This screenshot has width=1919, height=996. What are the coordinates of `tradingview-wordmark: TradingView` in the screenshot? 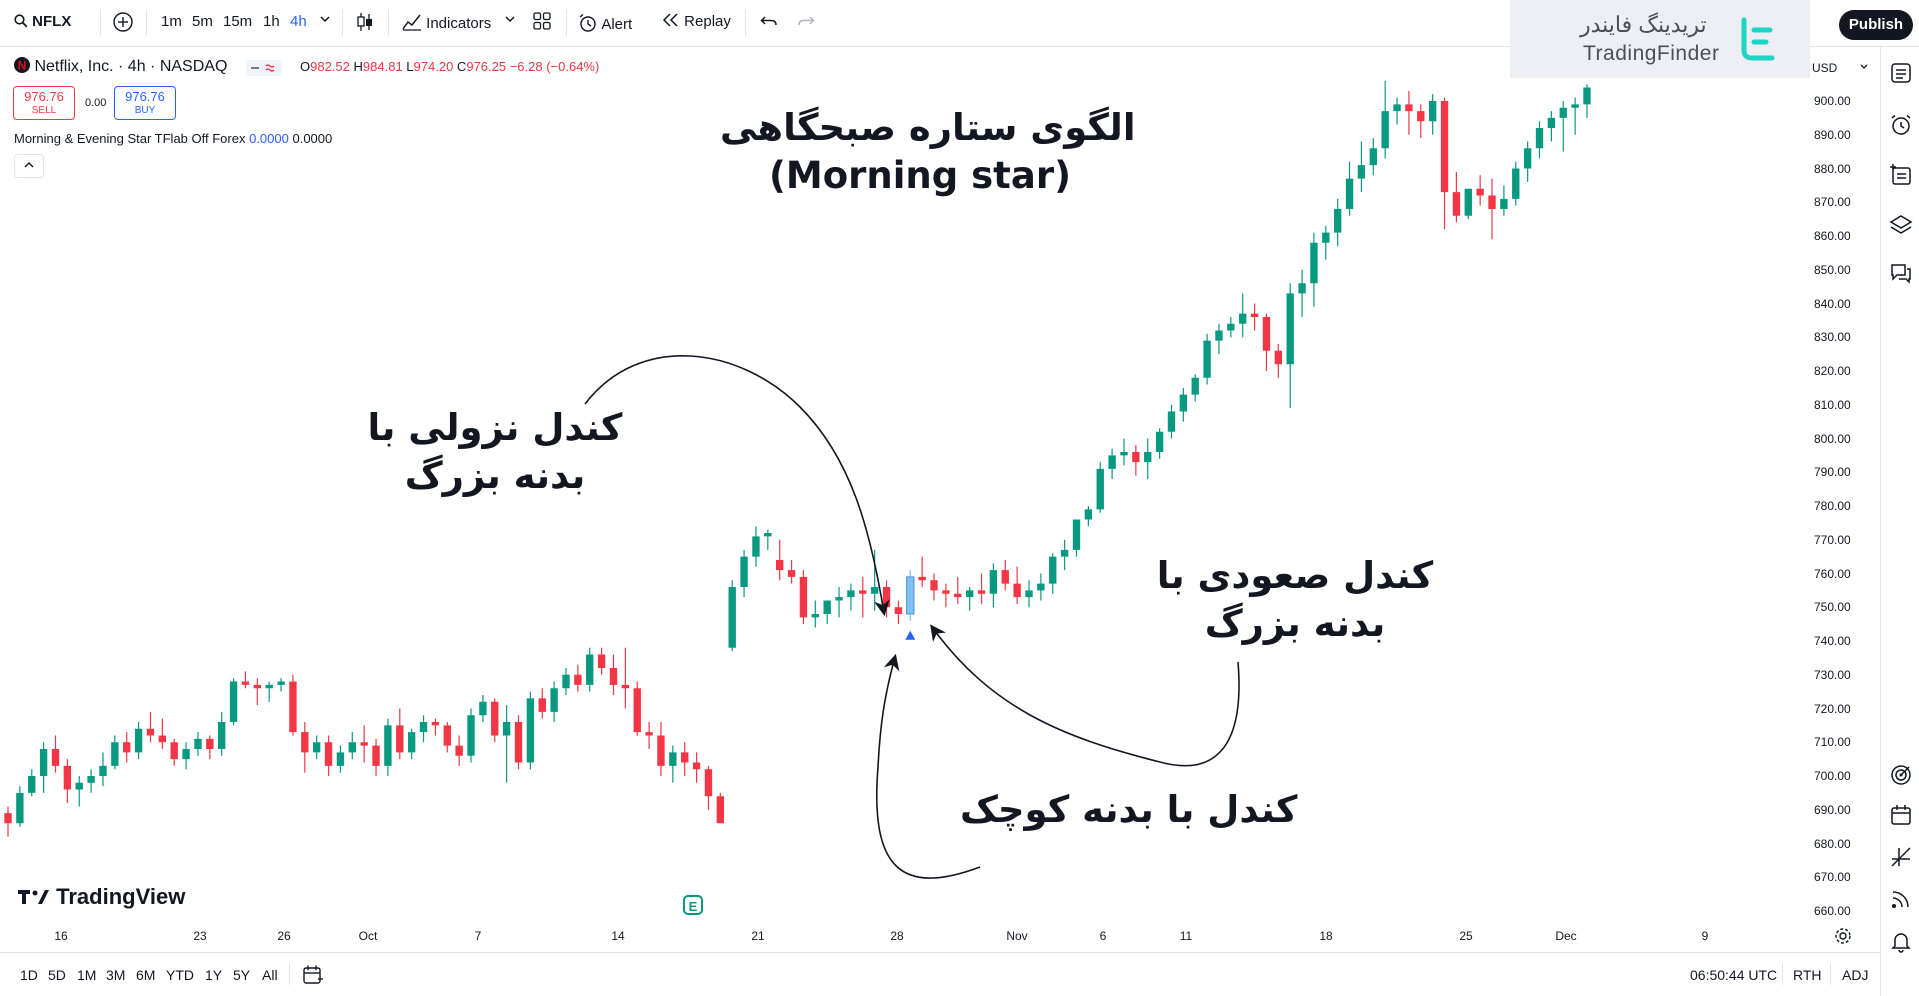 It's located at (121, 896).